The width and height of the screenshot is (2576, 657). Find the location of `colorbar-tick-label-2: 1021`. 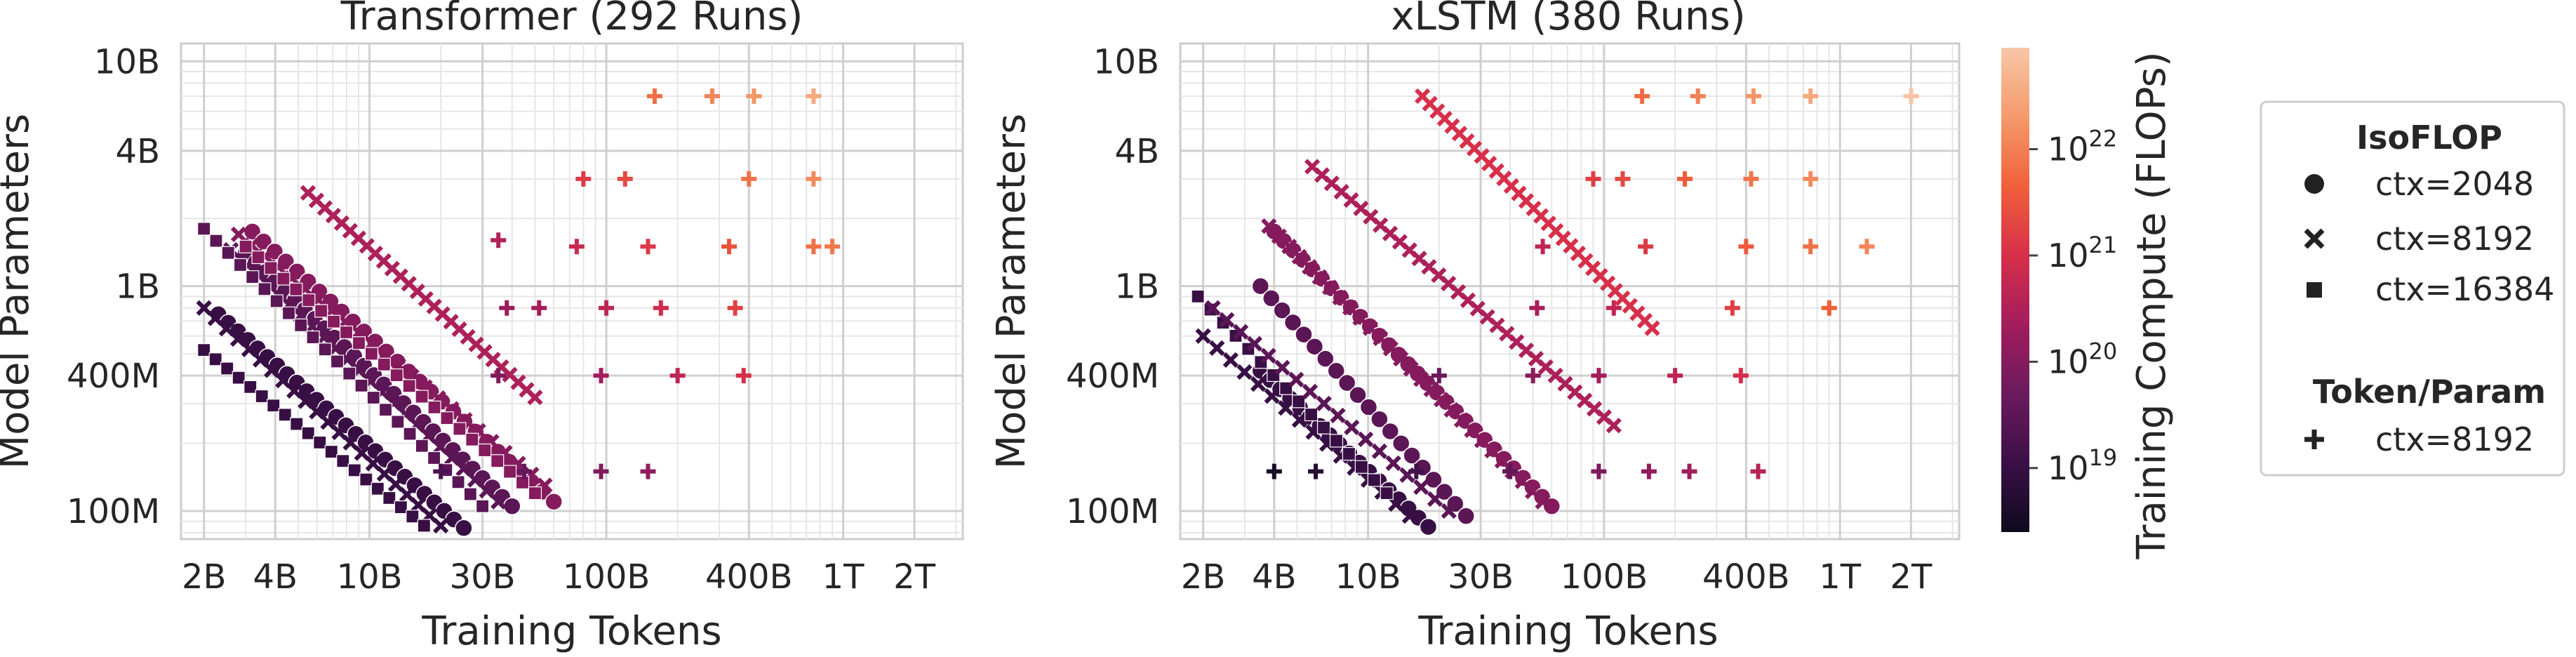

colorbar-tick-label-2: 1021 is located at coordinates (2082, 253).